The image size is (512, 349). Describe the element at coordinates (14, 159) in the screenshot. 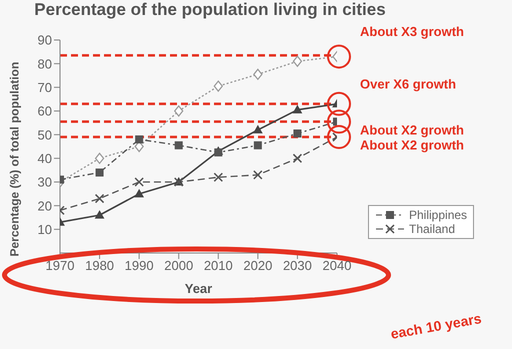

I see `y-axis-title: Percentage (%) of total population` at that location.